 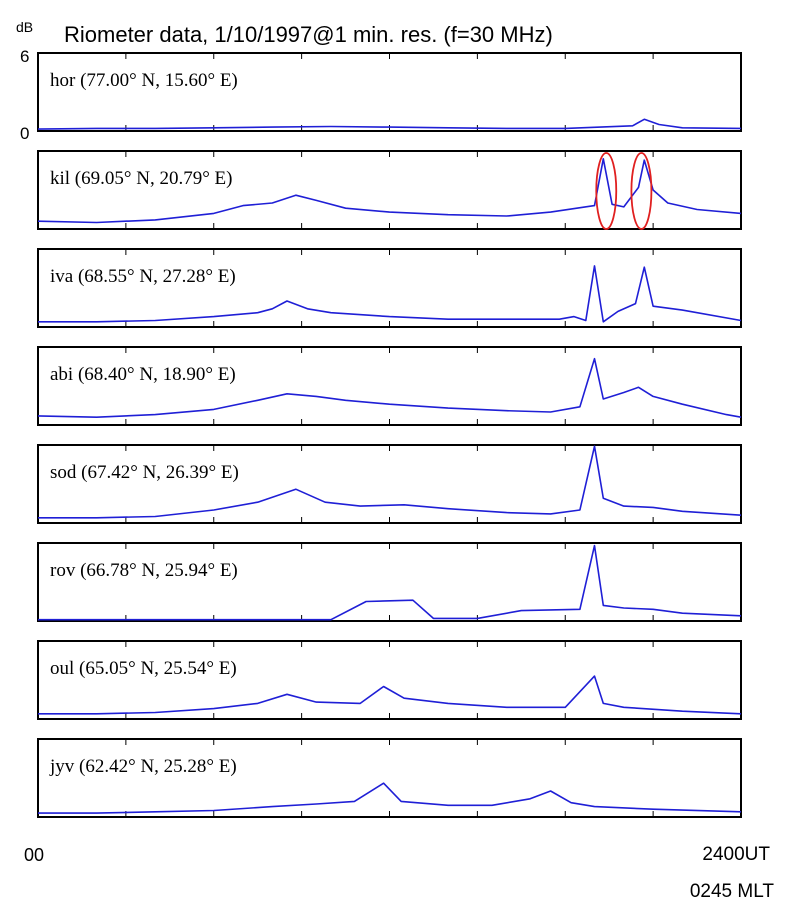 I want to click on y-tick-label-min: 0, so click(x=24, y=133).